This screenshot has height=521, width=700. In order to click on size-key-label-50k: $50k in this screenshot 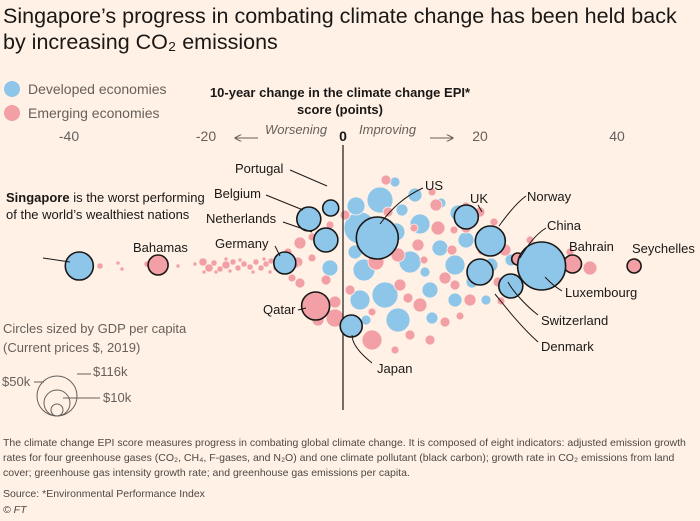, I will do `click(16, 381)`.